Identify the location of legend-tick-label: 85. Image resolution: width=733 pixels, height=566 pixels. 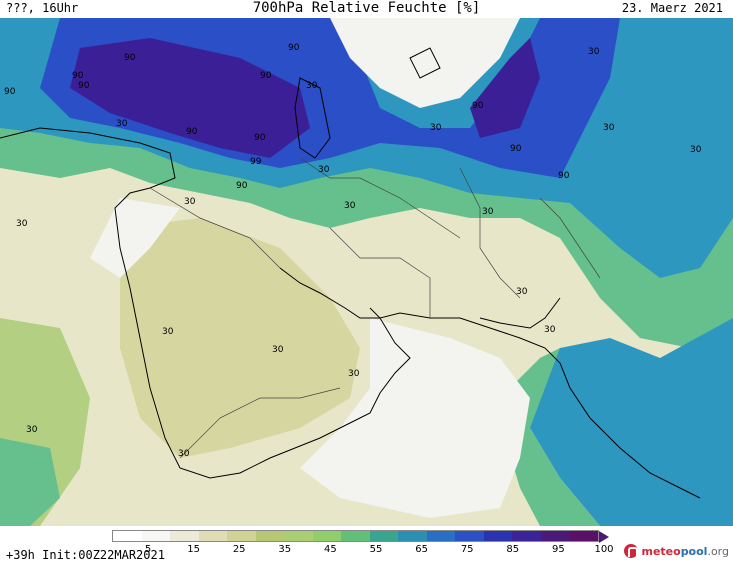
(513, 549).